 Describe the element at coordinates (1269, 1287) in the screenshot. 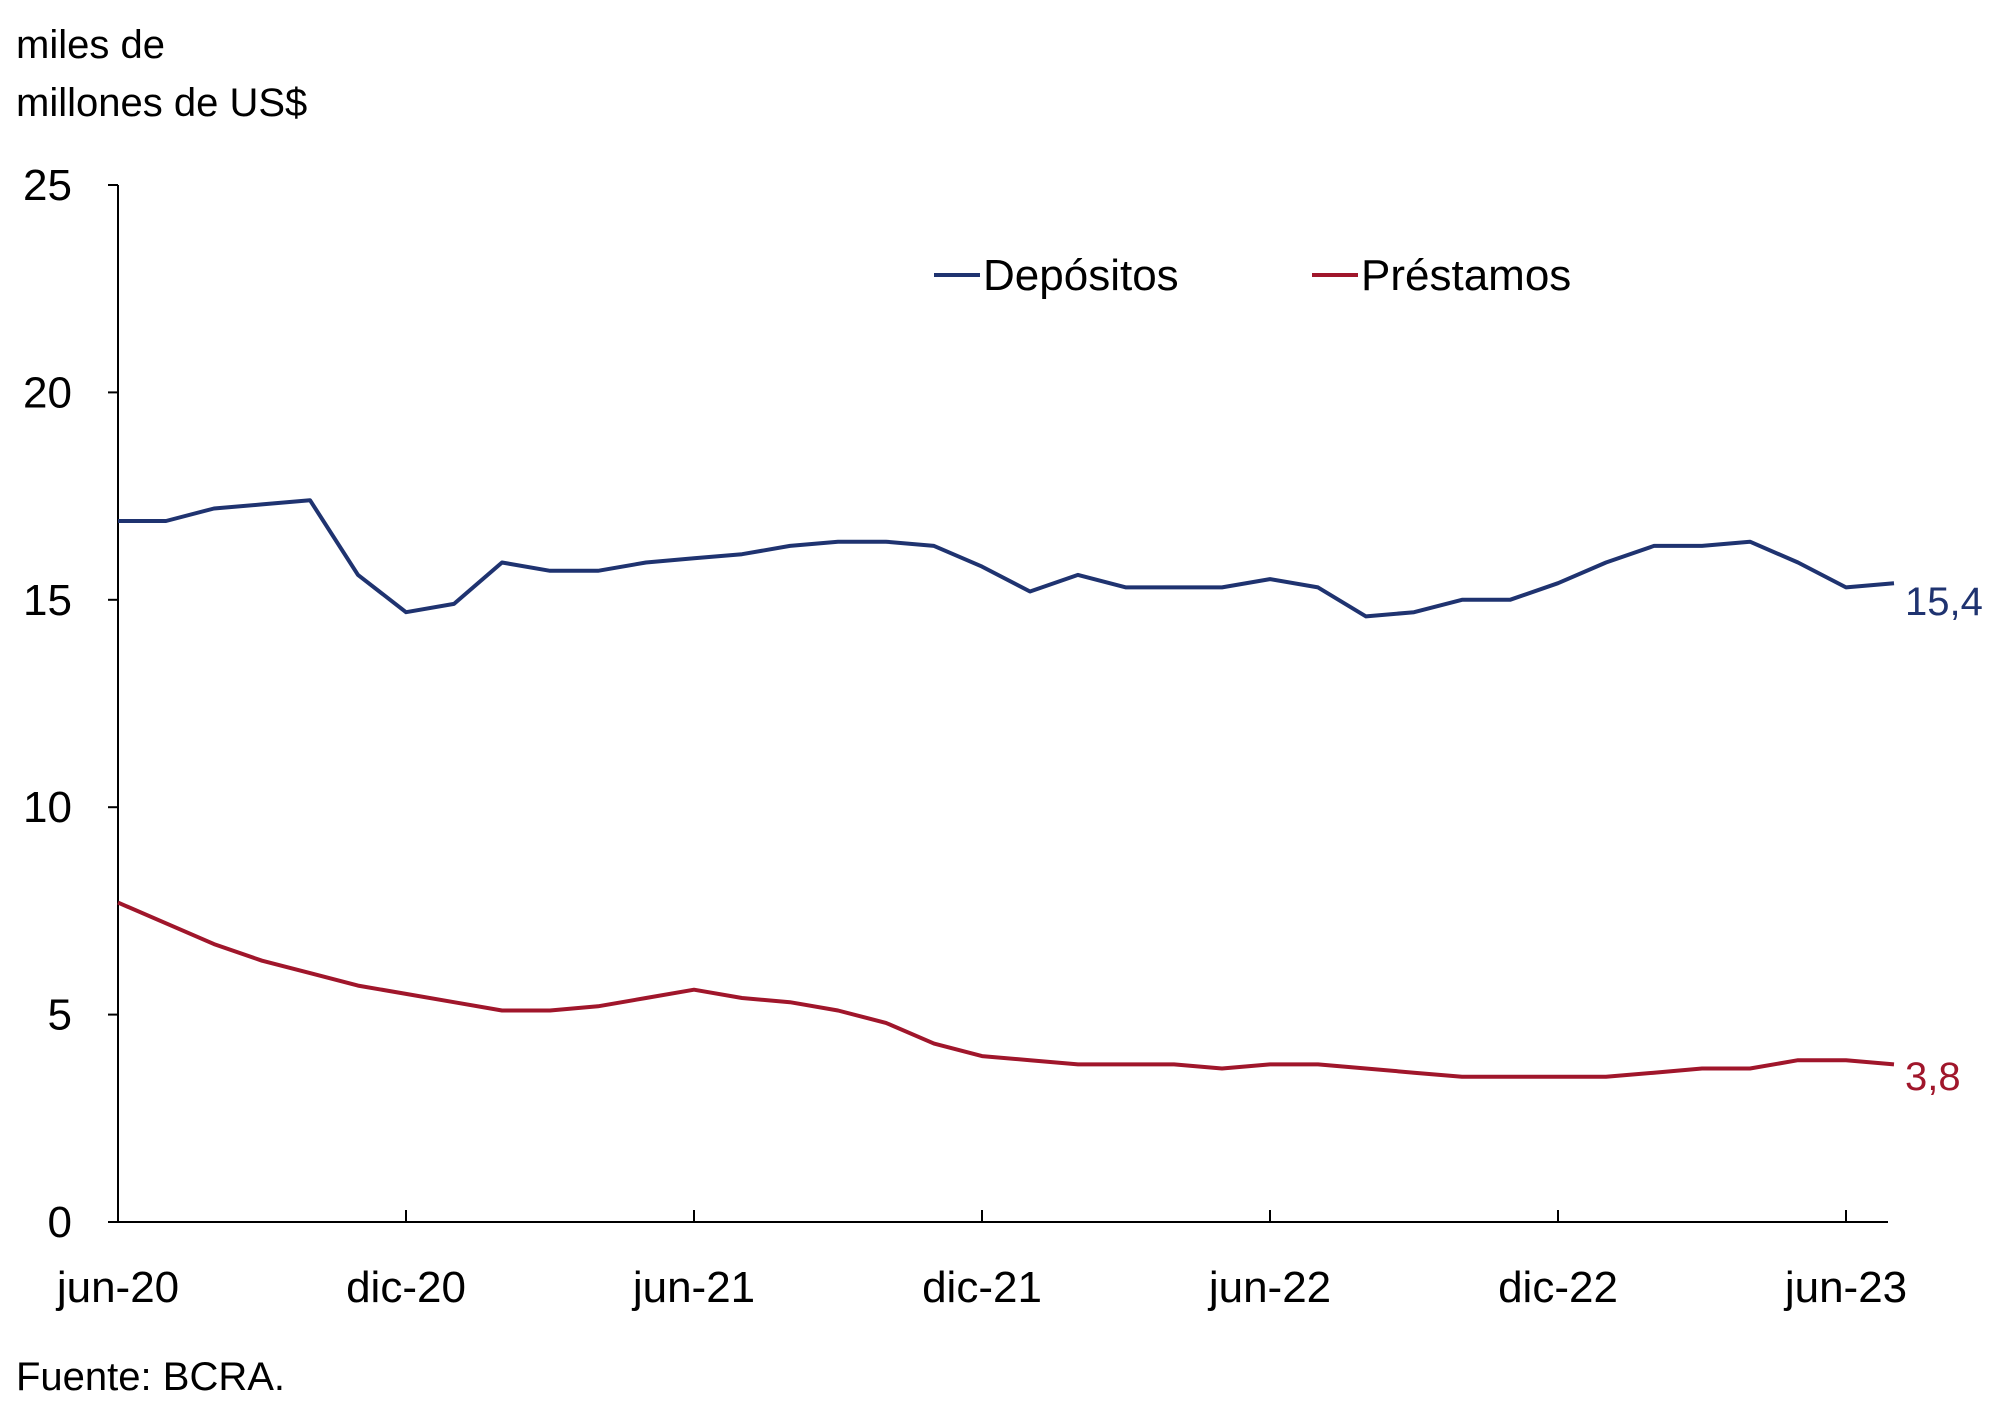

I see `x-tick-label: jun-22` at that location.